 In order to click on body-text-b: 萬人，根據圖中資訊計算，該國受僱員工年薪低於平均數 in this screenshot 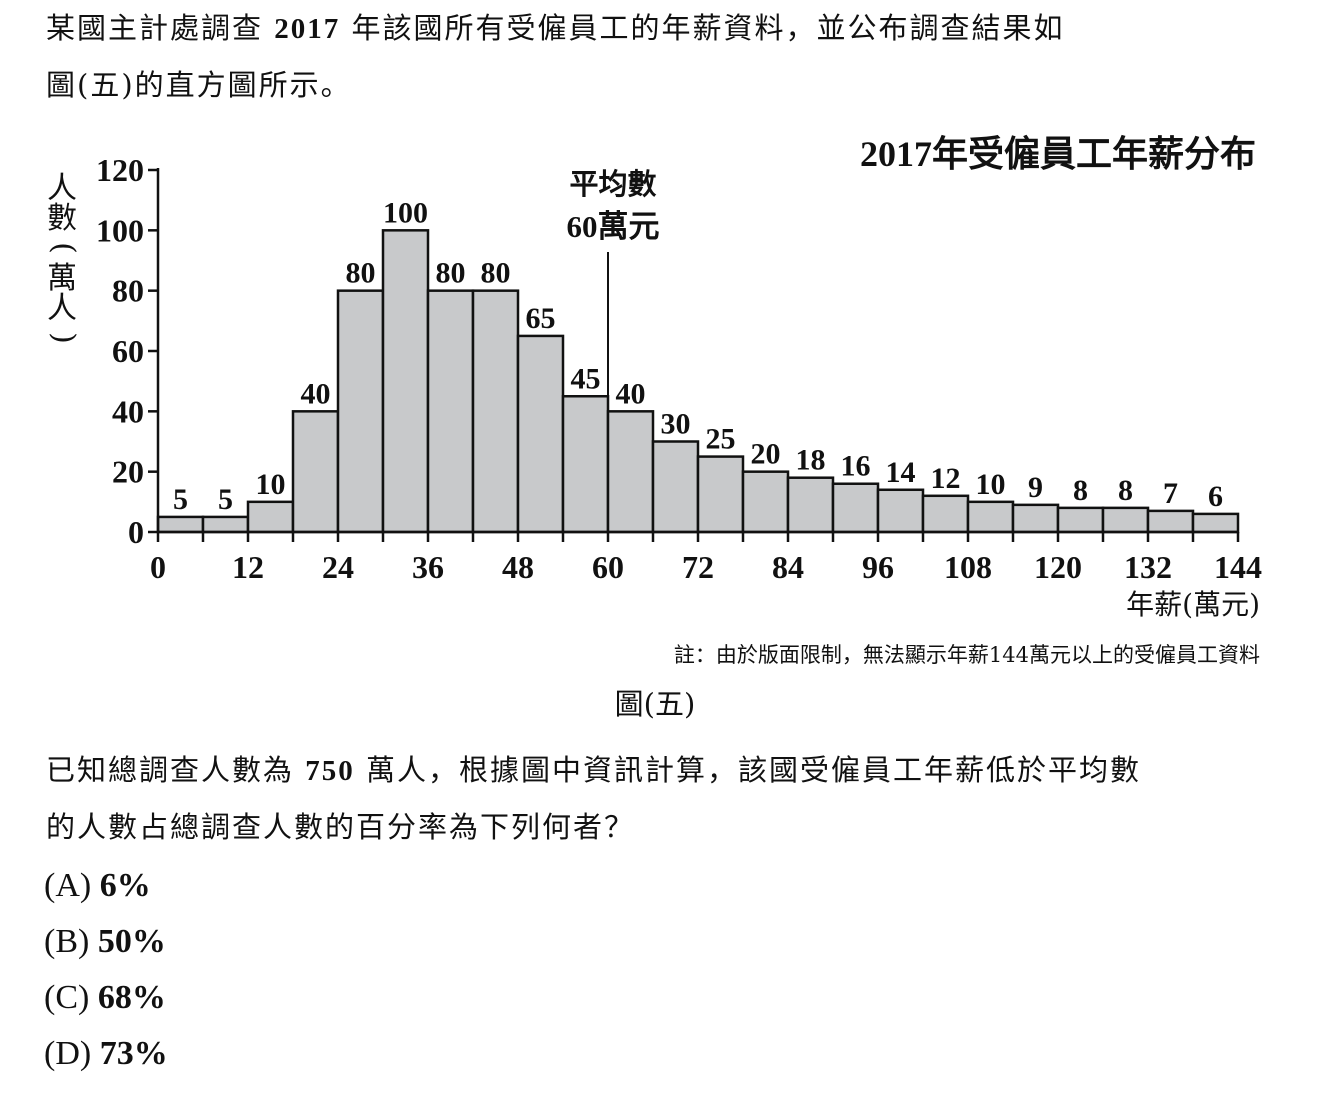, I will do `click(753, 770)`.